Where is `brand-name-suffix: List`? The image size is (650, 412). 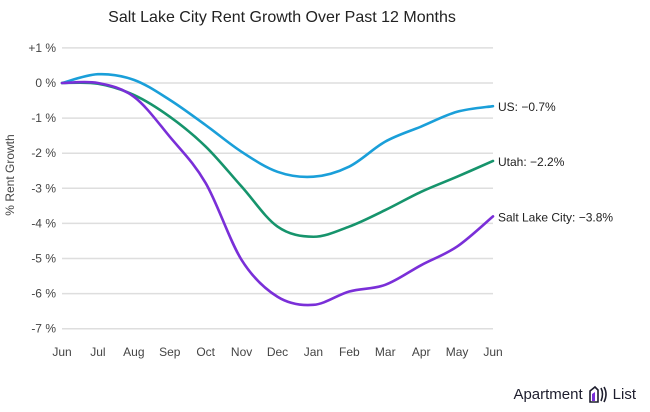 brand-name-suffix: List is located at coordinates (624, 394).